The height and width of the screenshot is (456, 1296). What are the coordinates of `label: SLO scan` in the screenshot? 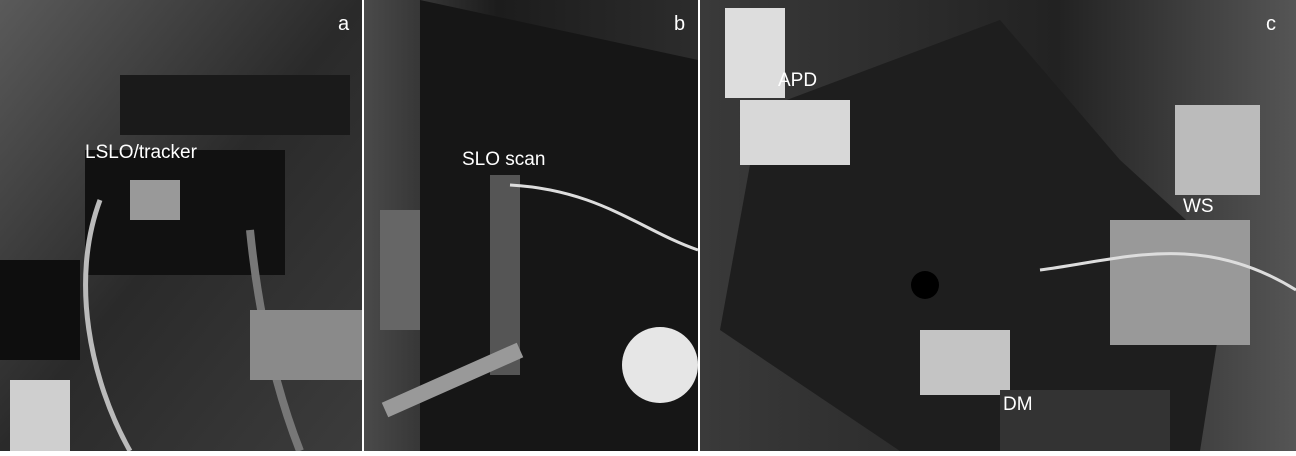 It's located at (503, 159).